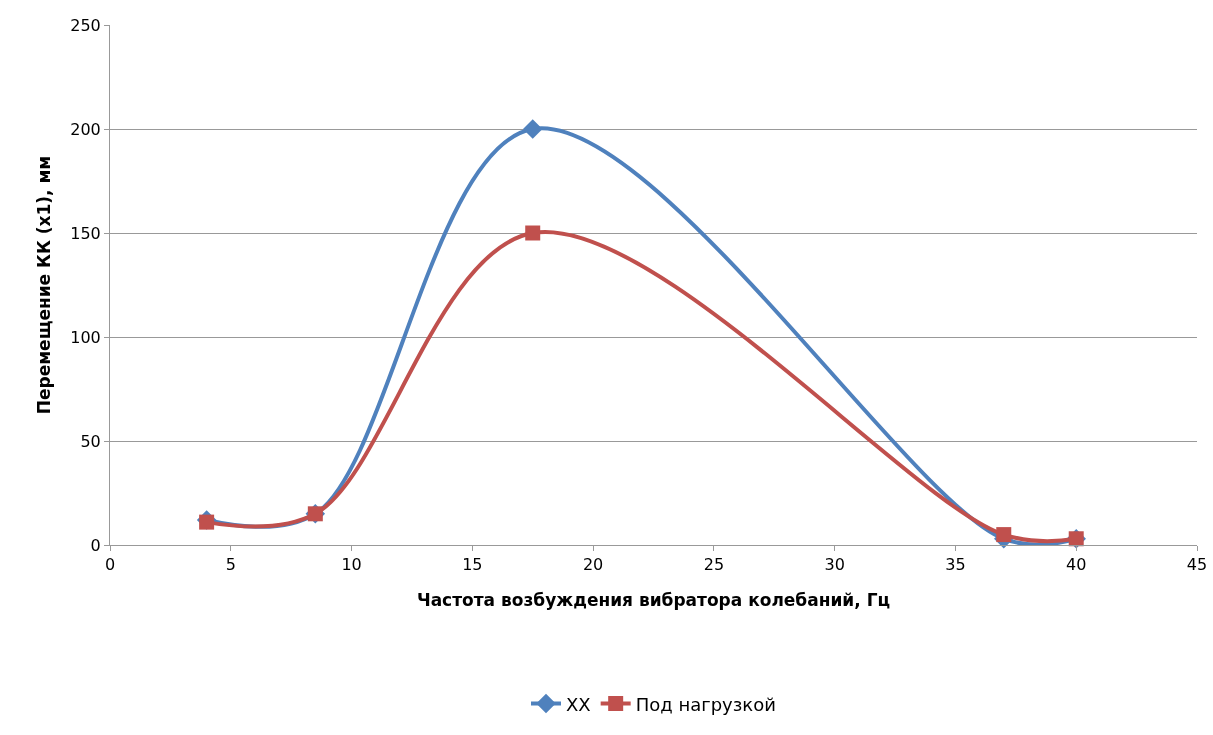 This screenshot has height=735, width=1213. Describe the element at coordinates (230, 565) in the screenshot. I see `x-tick-label: 5` at that location.